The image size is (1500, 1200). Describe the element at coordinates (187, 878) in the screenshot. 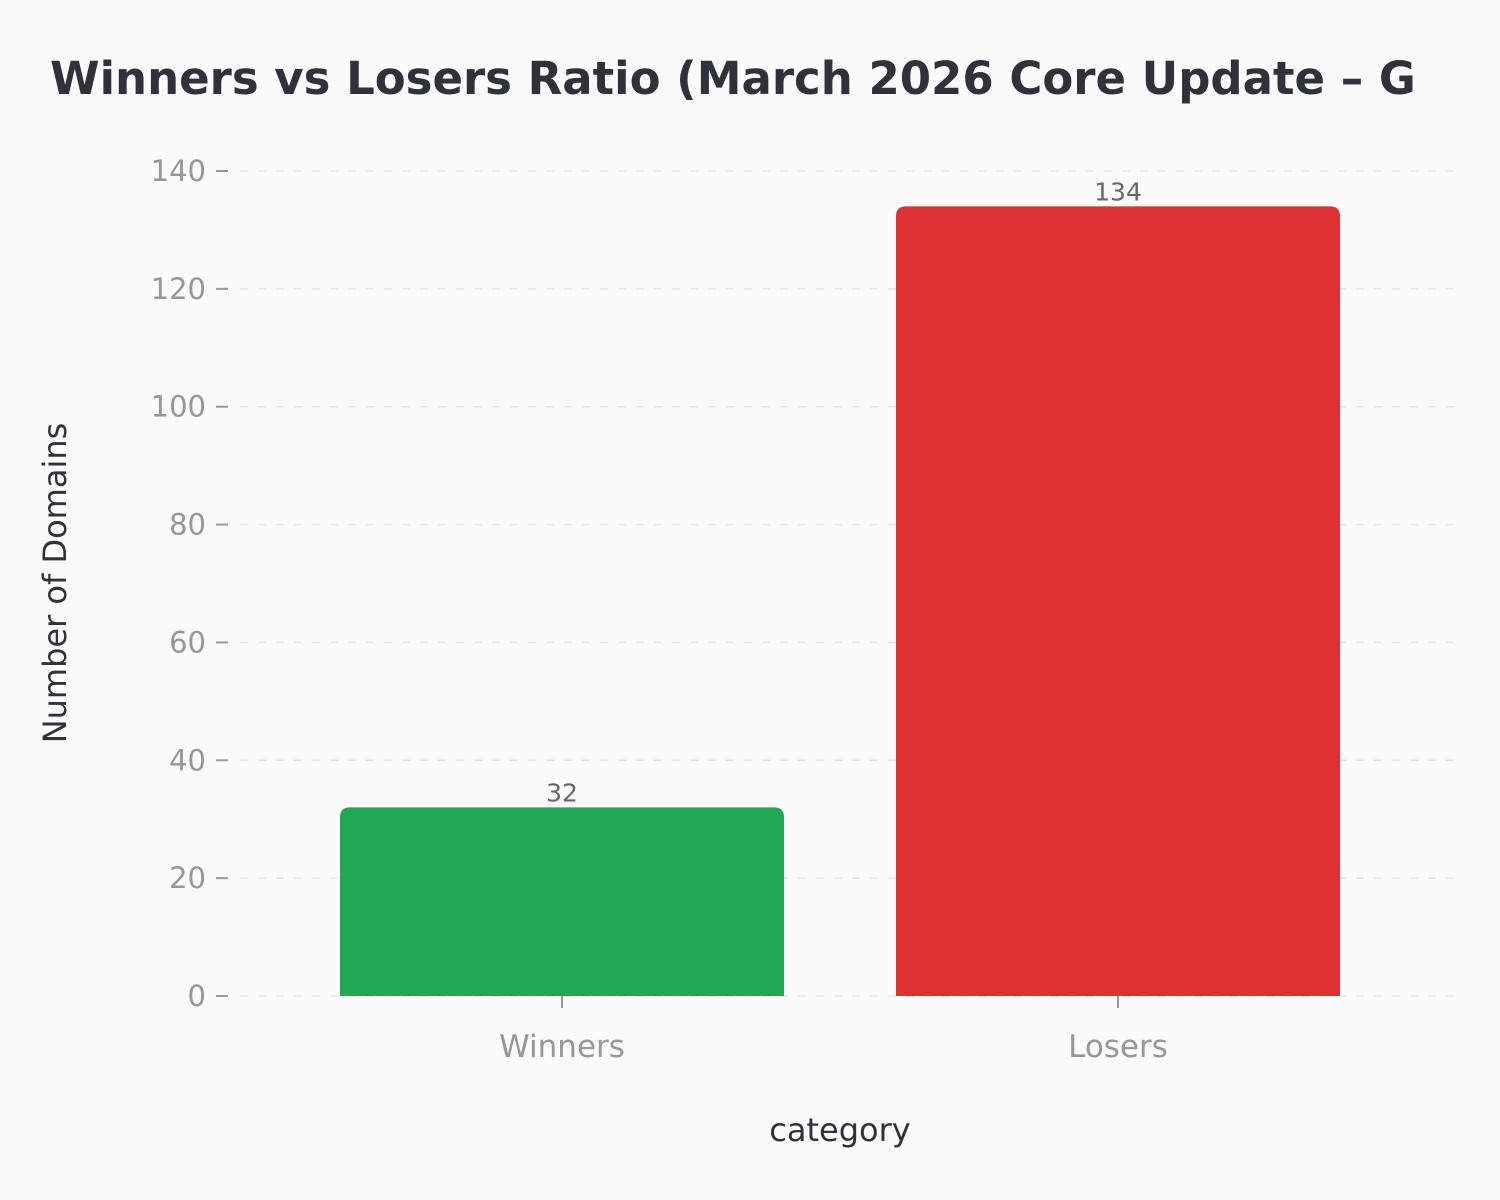

I see `y-tick-label: 20` at that location.